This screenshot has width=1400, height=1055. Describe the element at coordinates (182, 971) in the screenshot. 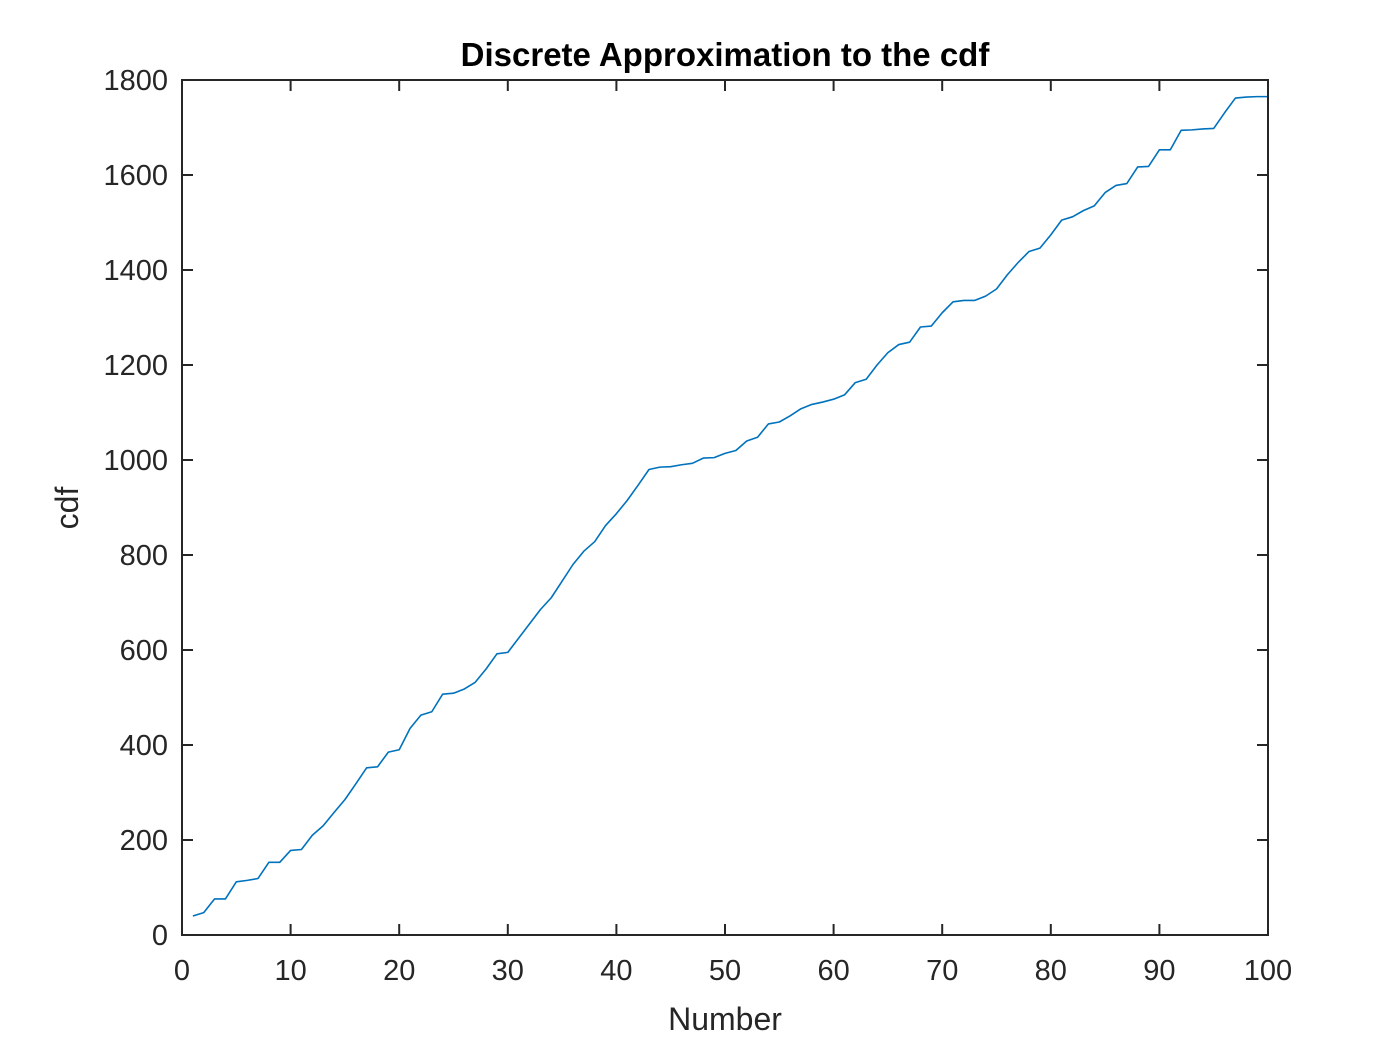

I see `x-tick-label: 0` at that location.